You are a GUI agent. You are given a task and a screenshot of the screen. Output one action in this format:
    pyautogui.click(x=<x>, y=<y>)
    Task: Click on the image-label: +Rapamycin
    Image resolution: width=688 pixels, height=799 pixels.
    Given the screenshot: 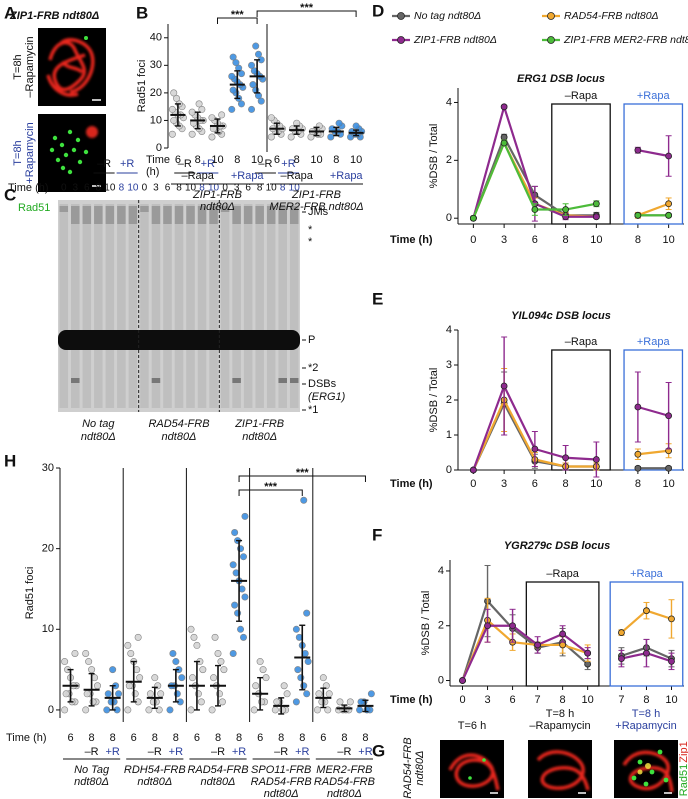 What is the action you would take?
    pyautogui.click(x=645, y=726)
    